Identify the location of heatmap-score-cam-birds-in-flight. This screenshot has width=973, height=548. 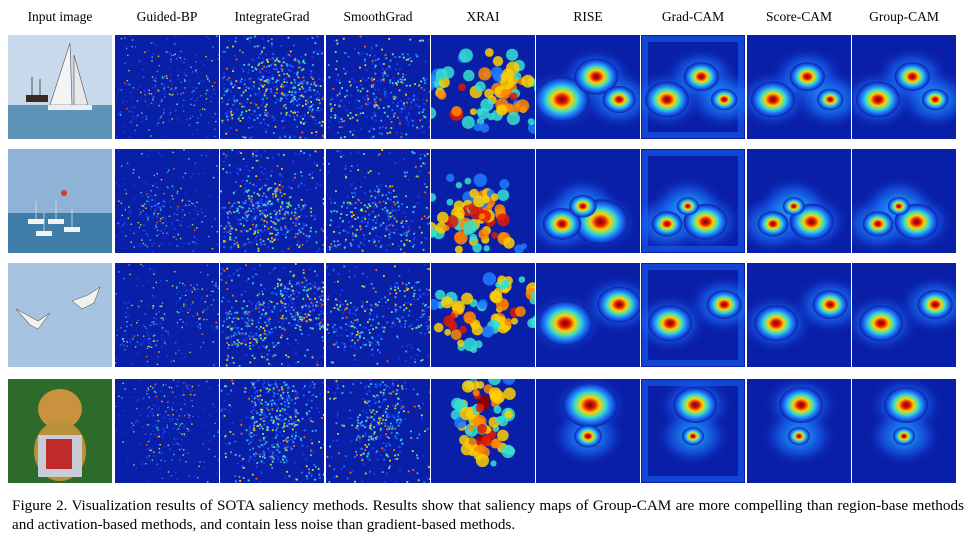
(799, 315).